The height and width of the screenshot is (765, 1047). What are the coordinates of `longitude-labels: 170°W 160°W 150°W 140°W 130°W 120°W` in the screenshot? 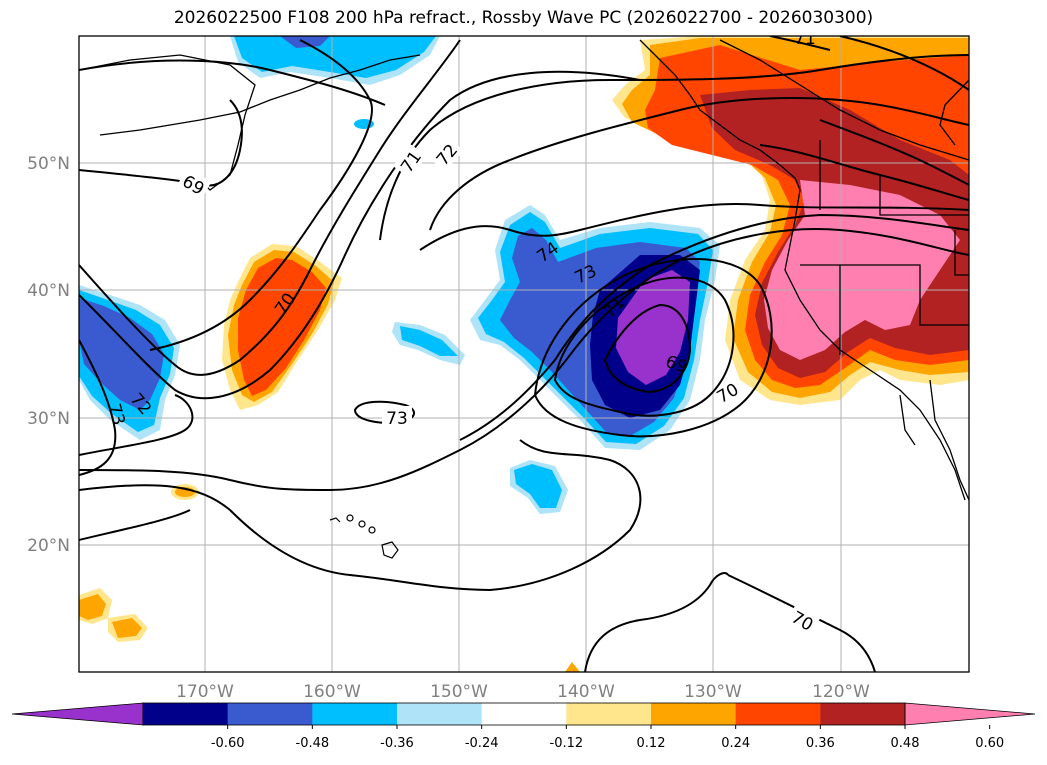 It's located at (523, 692).